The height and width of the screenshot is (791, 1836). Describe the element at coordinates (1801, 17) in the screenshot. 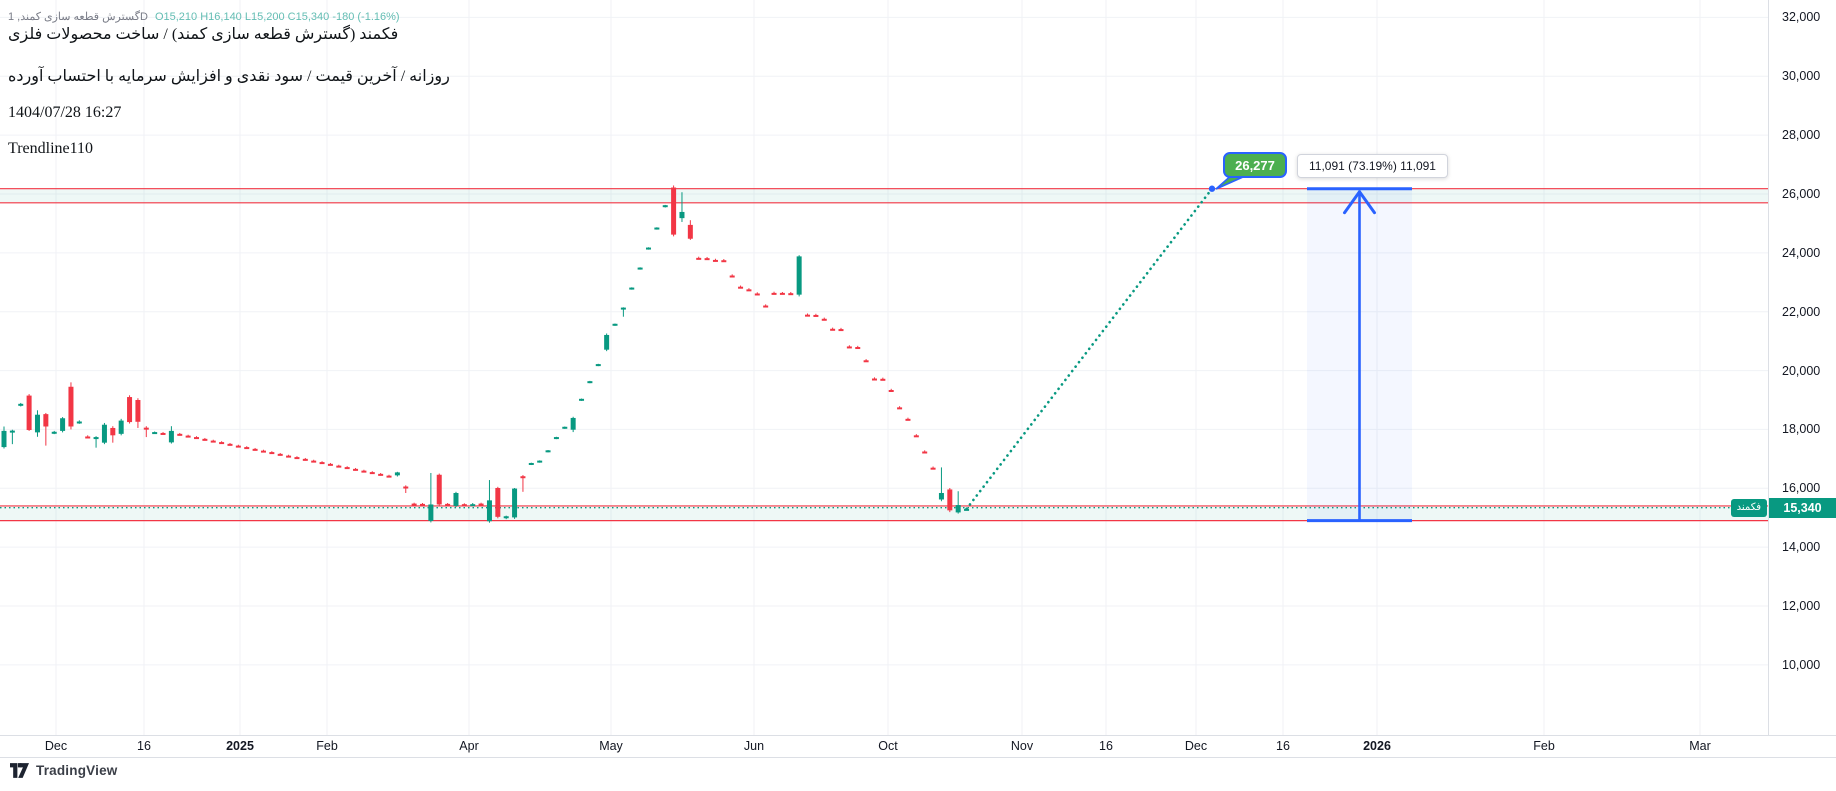

I see `price-tick: 32,000` at that location.